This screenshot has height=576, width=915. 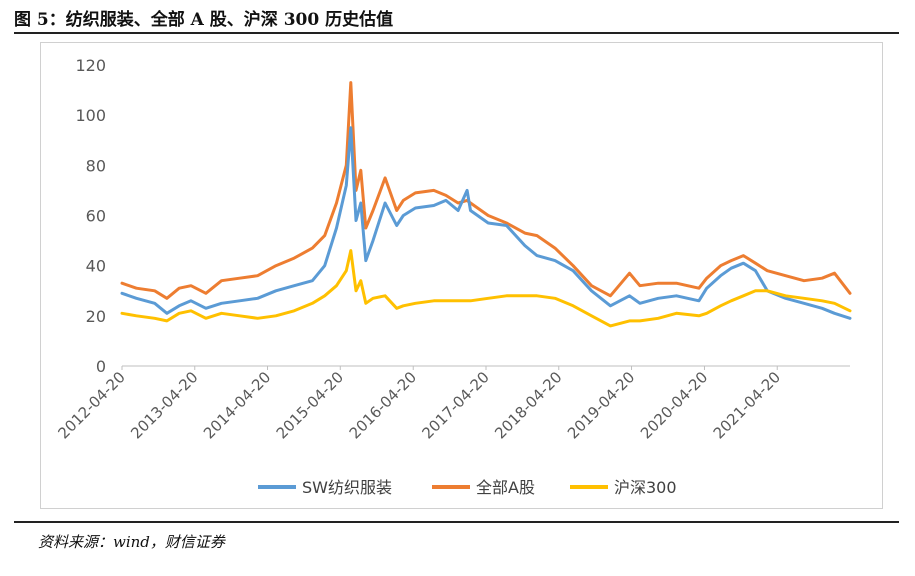 What do you see at coordinates (90, 65) in the screenshot?
I see `y-tick-label: 120` at bounding box center [90, 65].